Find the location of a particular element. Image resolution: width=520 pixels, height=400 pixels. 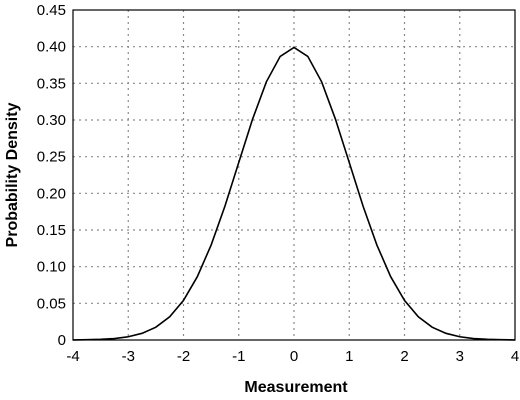

y-tick-label: 0.25 is located at coordinates (51, 157).